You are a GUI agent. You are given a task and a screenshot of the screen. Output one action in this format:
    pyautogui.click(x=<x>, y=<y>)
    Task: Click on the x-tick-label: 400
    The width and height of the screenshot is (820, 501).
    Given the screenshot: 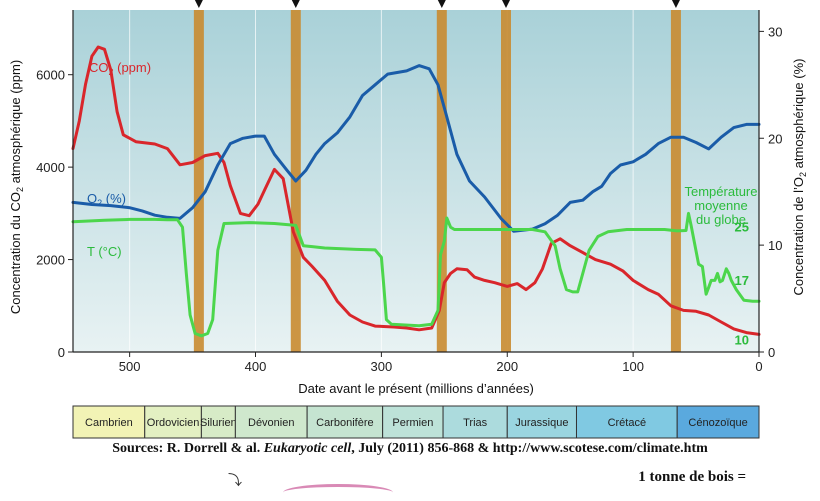 What is the action you would take?
    pyautogui.click(x=256, y=366)
    